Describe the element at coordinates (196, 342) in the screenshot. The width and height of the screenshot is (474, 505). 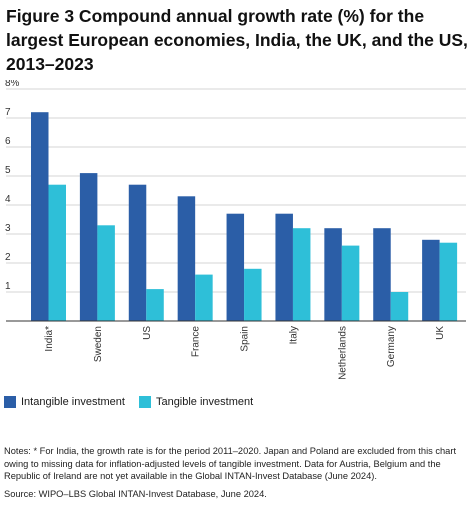
I see `x-tick-label: France` at that location.